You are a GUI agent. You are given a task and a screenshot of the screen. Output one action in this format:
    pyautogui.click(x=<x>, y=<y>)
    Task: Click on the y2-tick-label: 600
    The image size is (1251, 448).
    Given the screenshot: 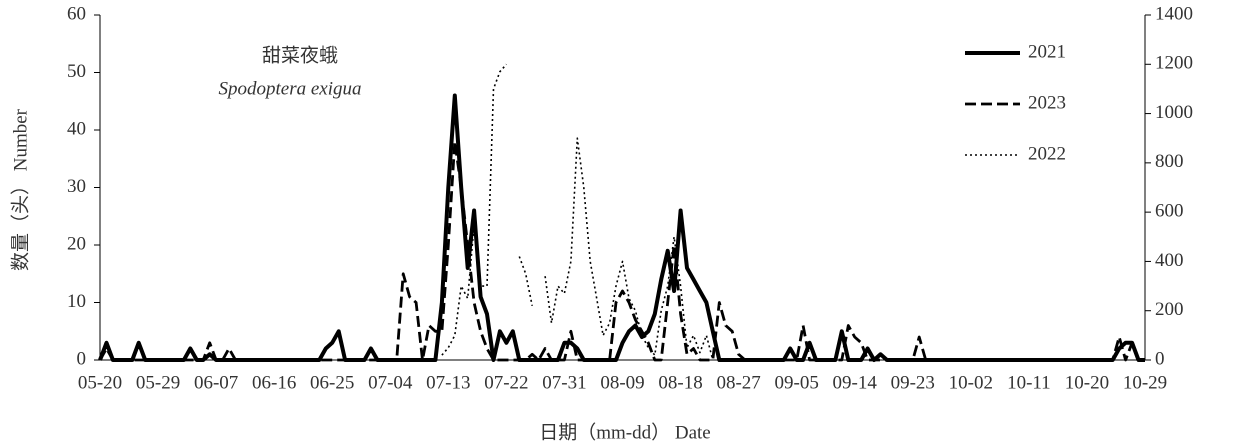 What is the action you would take?
    pyautogui.click(x=1169, y=211)
    